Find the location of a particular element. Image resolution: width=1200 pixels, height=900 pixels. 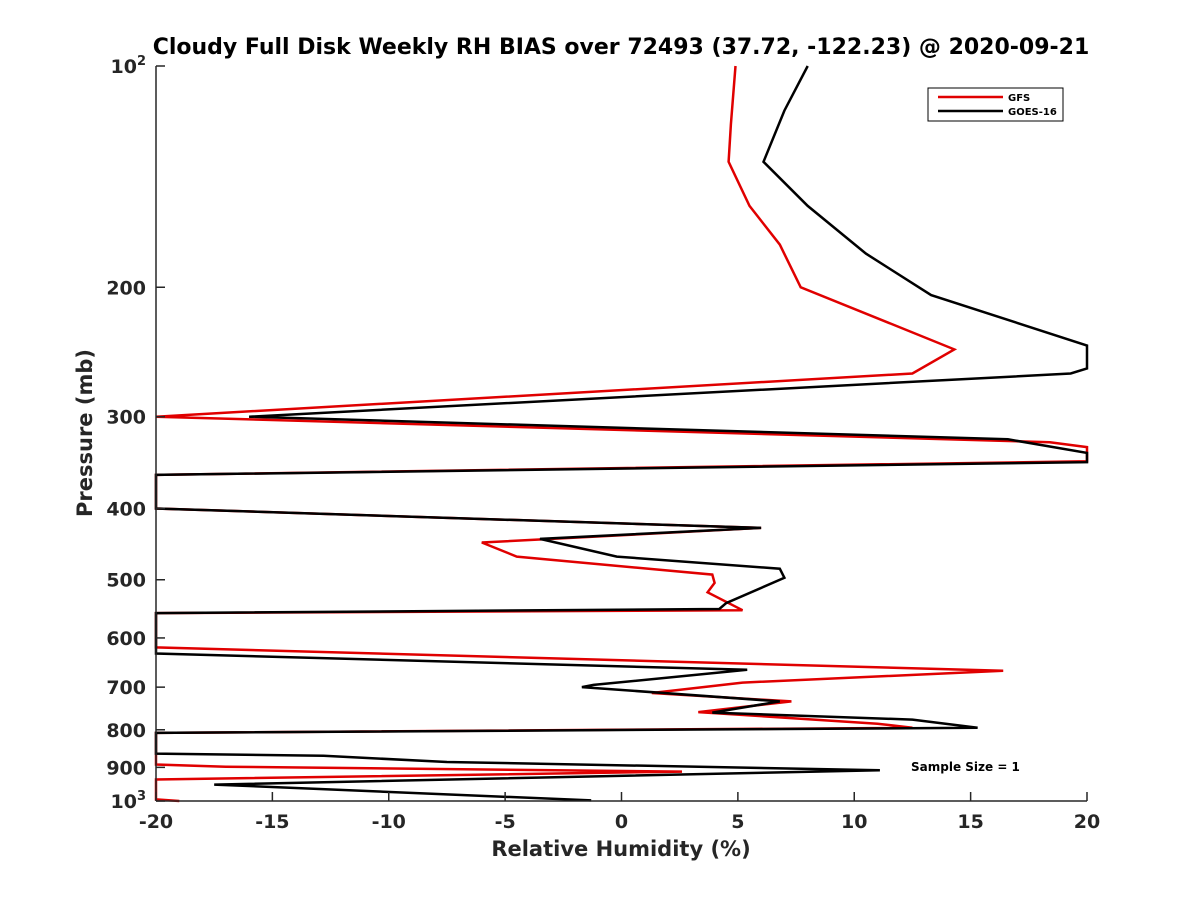

legend-label: GFS is located at coordinates (1019, 98).